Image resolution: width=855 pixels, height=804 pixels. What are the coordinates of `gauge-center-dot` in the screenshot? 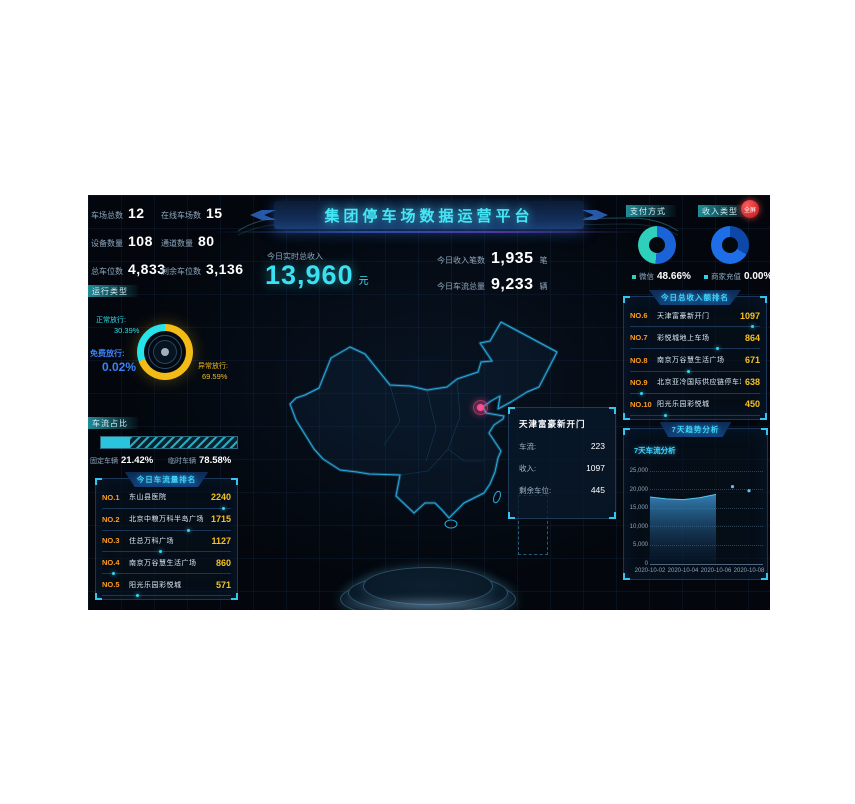 It's located at (165, 352).